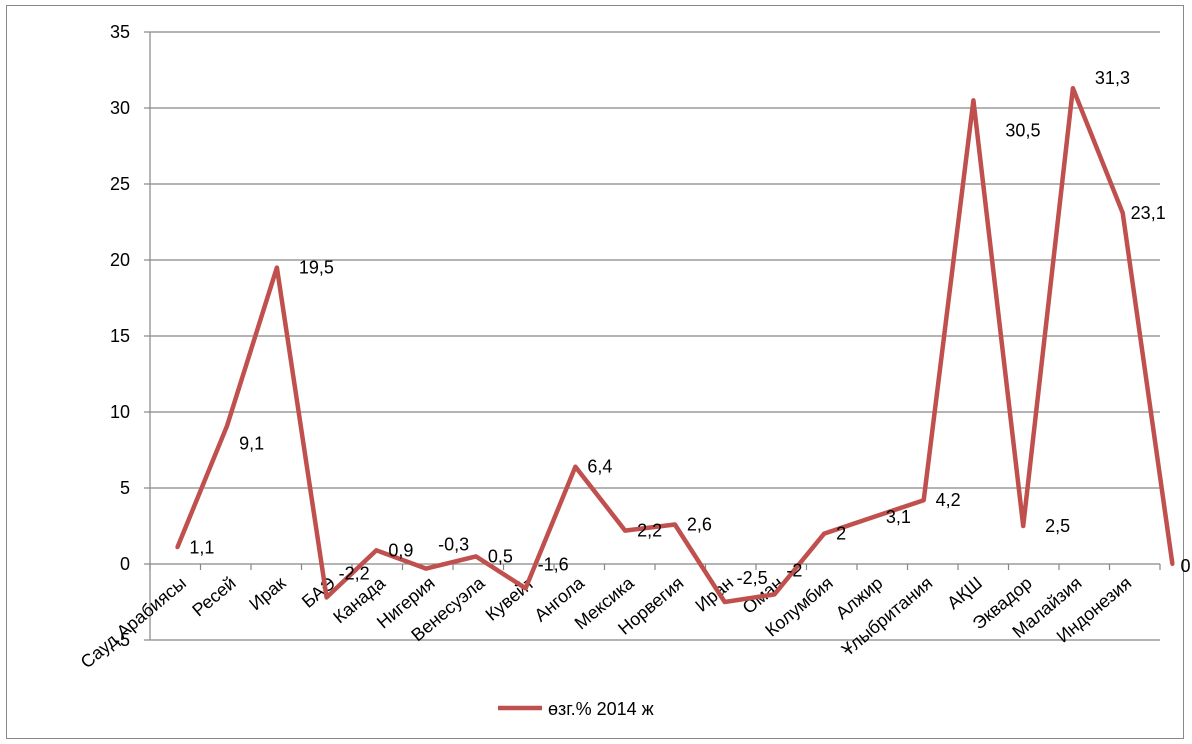 The height and width of the screenshot is (744, 1192). I want to click on y-tick-label: 30, so click(120, 108).